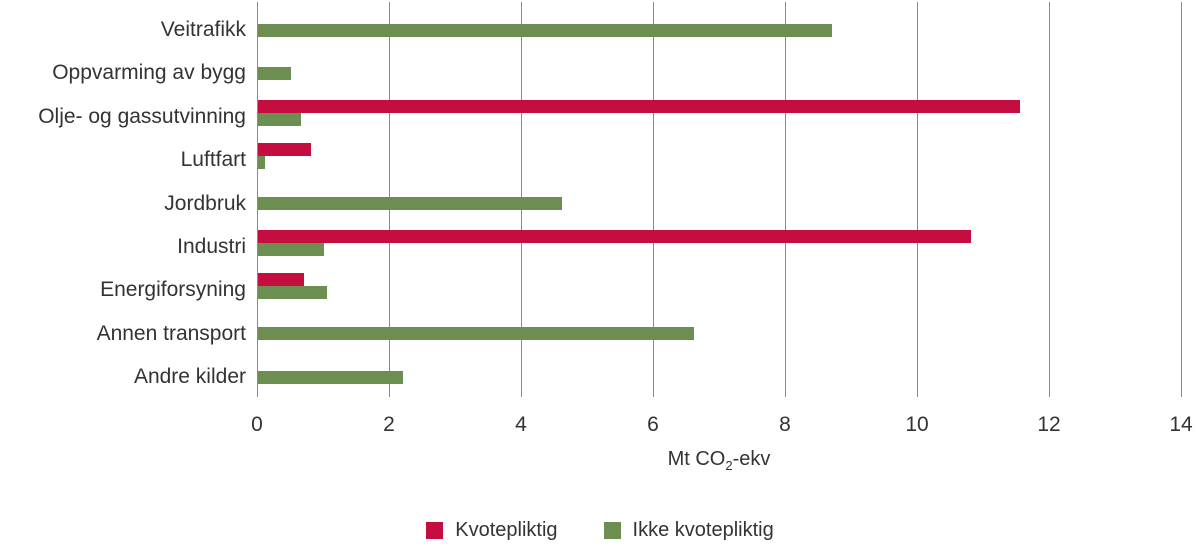  I want to click on x-tick-label-6: 6, so click(653, 424).